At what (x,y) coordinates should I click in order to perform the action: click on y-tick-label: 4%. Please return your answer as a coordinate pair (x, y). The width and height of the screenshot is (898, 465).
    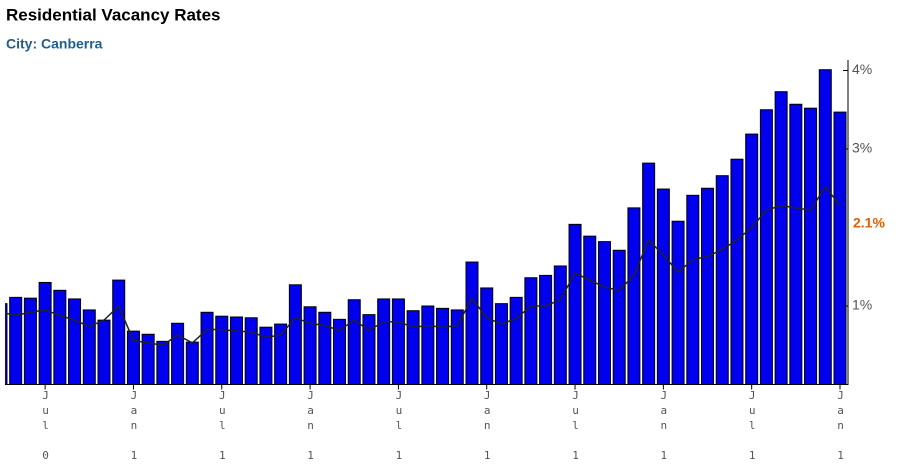
    Looking at the image, I should click on (862, 69).